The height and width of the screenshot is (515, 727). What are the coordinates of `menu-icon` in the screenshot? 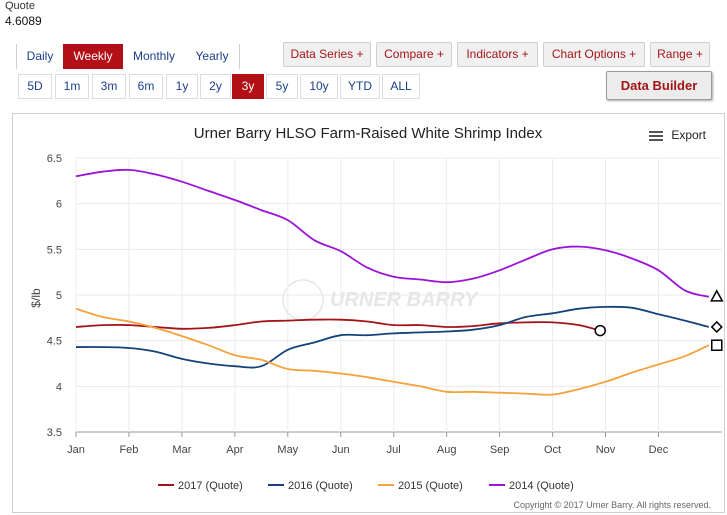 It's located at (656, 136).